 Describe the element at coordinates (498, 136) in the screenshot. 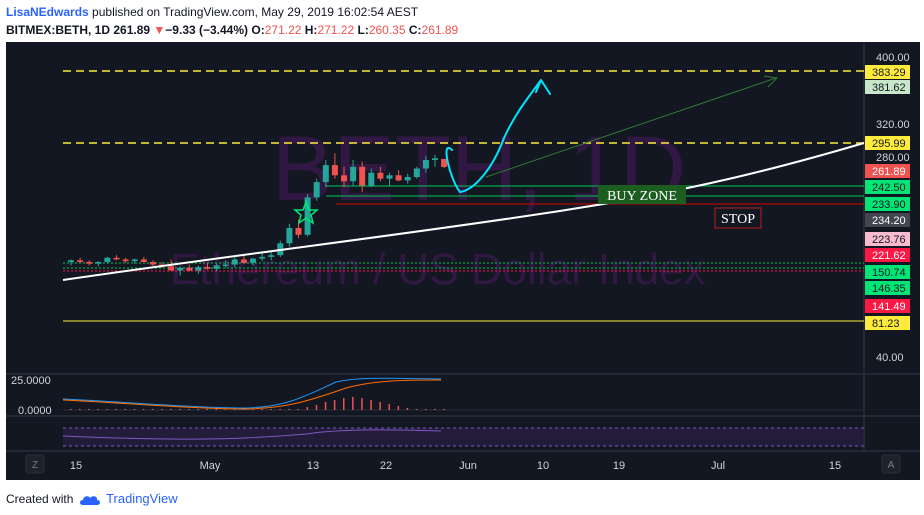

I see `hand-drawn-projection` at that location.